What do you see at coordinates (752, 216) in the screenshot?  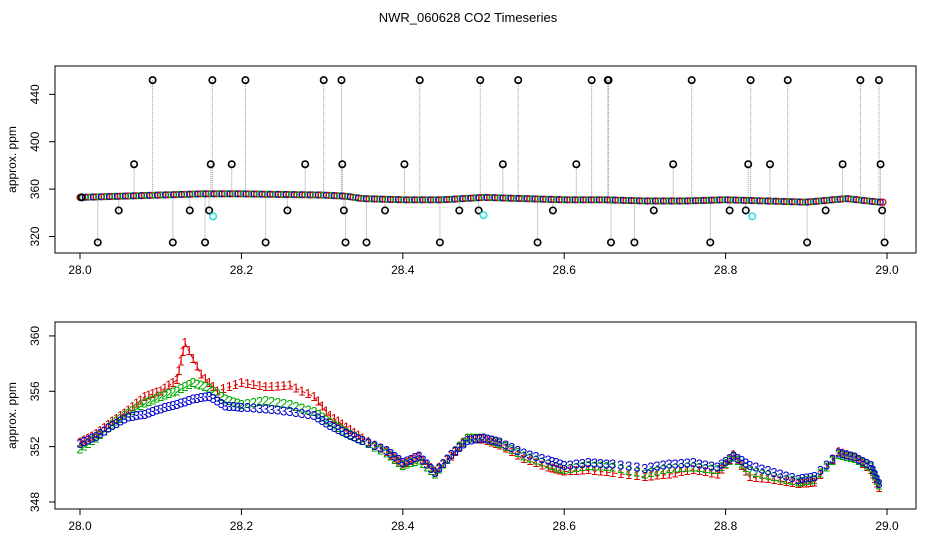 I see `cyan-point` at bounding box center [752, 216].